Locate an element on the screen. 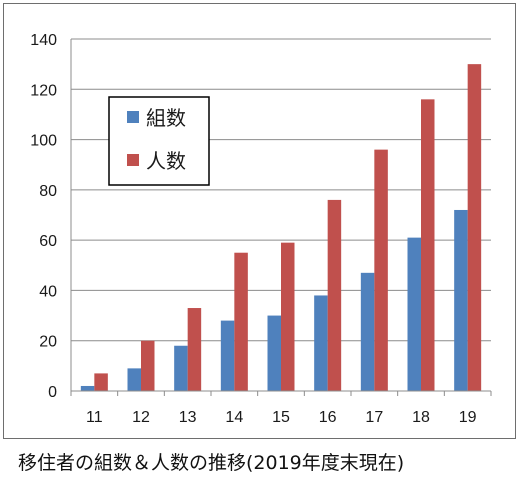 The width and height of the screenshot is (525, 490). legend: 組数 人数 is located at coordinates (159, 141).